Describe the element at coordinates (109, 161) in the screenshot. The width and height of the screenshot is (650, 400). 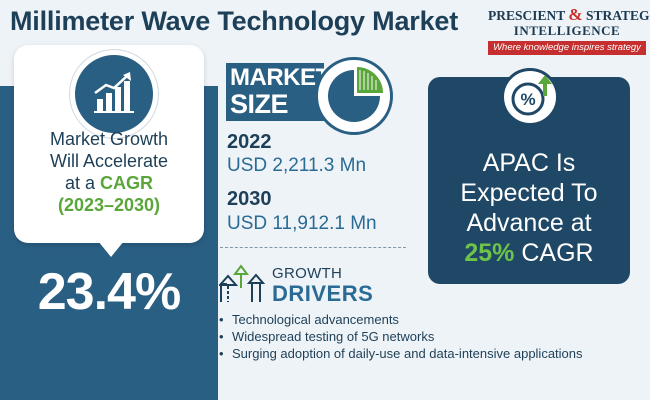
I see `growth-line2: Will Accelerate` at that location.